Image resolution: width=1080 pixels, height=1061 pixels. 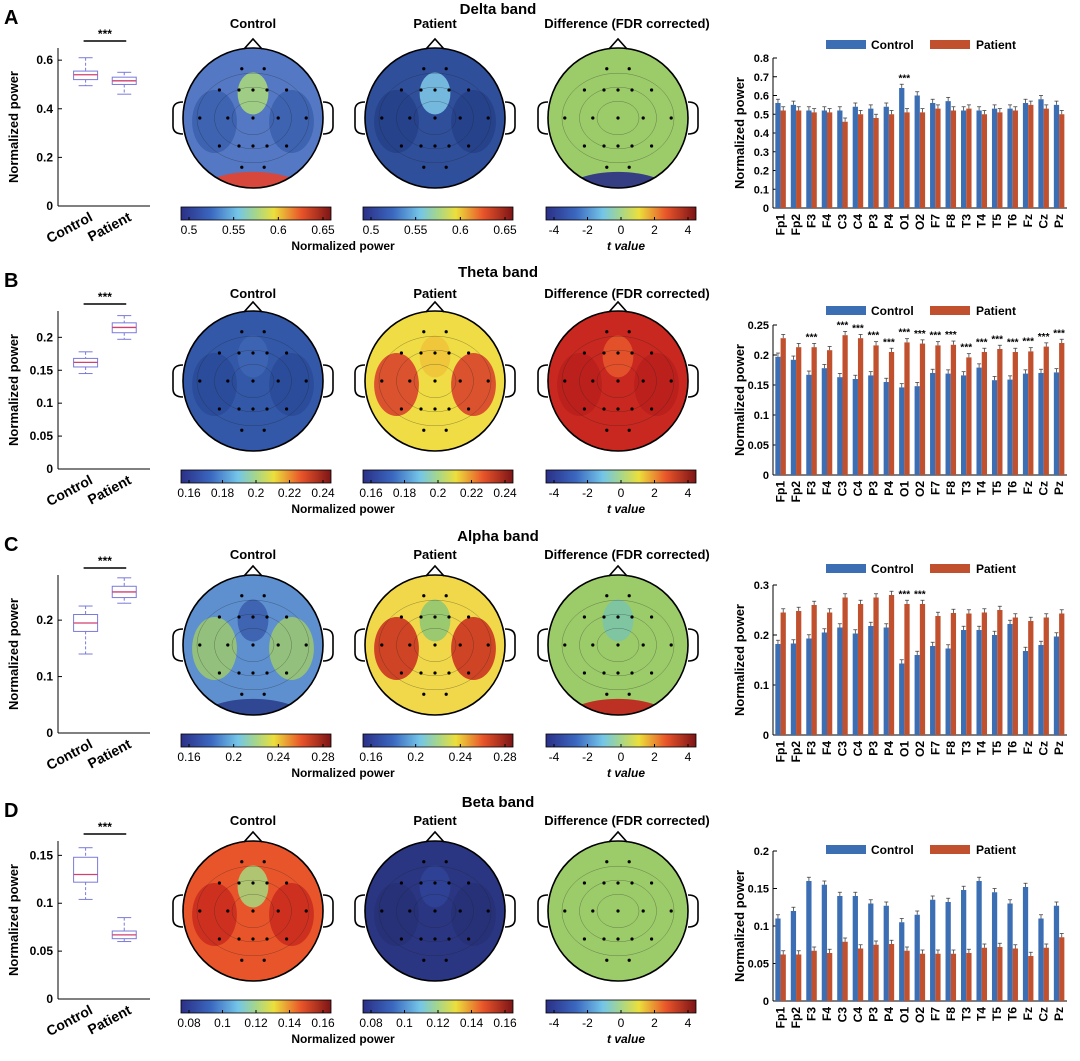 I want to click on bar-category-label: T4, so click(x=982, y=1014).